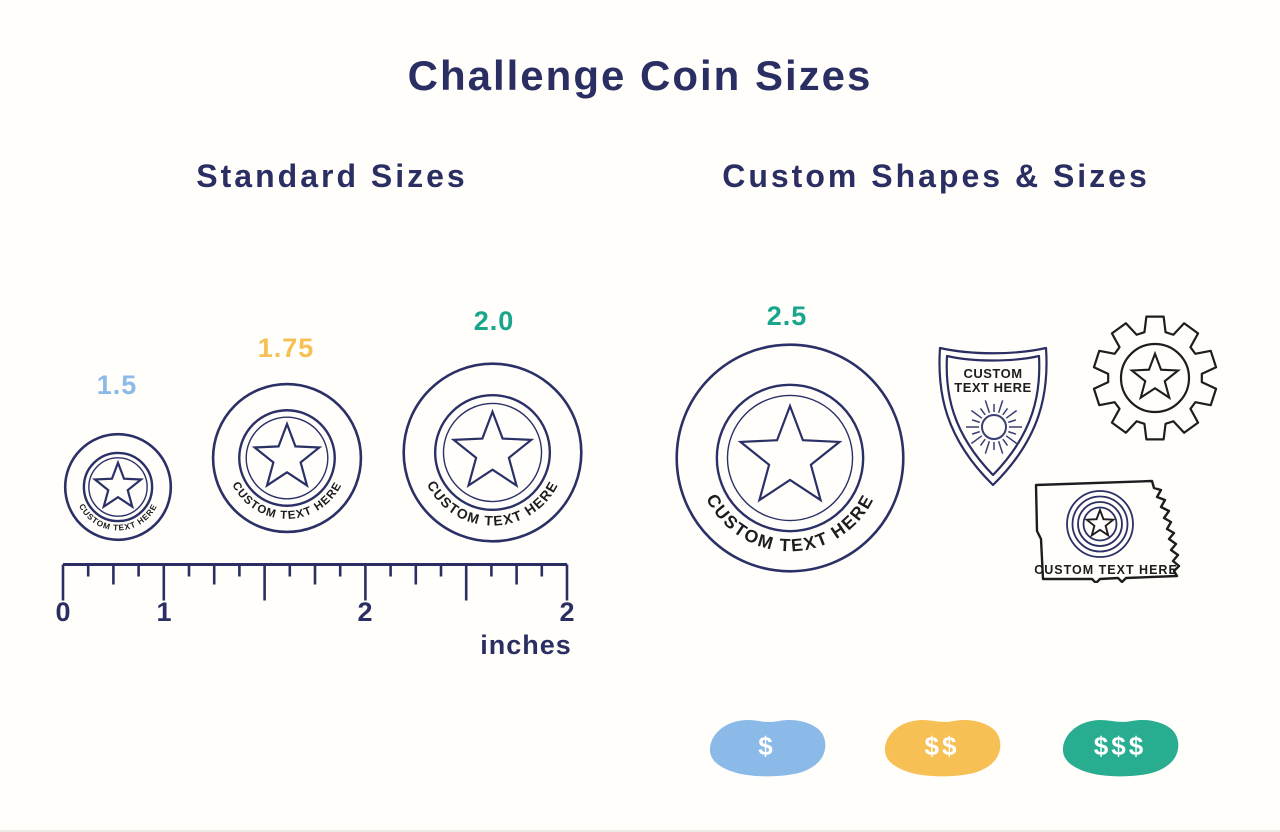 This screenshot has height=832, width=1280. Describe the element at coordinates (63, 612) in the screenshot. I see `ruler-tick-label-0: 0` at that location.